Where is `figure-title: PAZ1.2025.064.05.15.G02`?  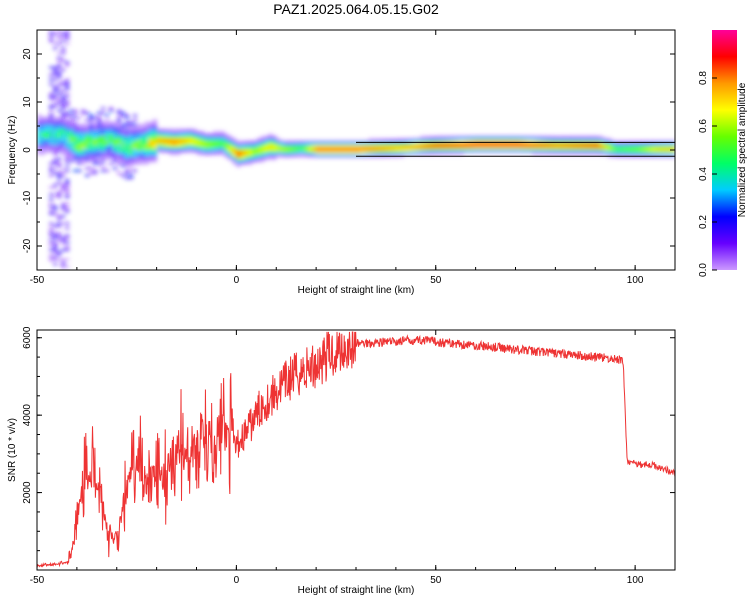
figure-title: PAZ1.2025.064.05.15.G02 is located at coordinates (356, 9).